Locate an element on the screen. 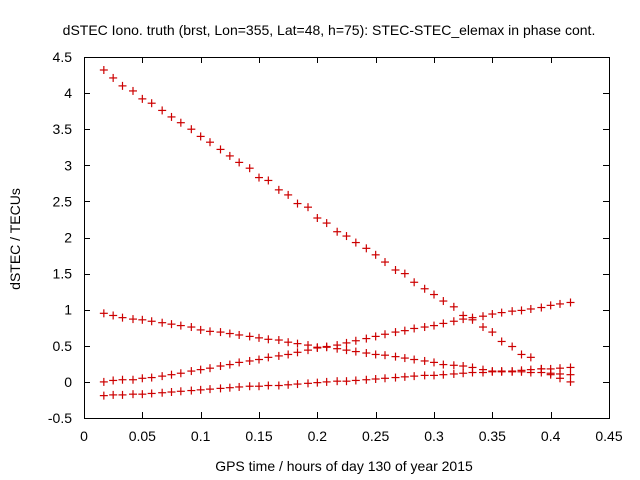 This screenshot has width=640, height=480. y-tick-label: 0.5 is located at coordinates (63, 346).